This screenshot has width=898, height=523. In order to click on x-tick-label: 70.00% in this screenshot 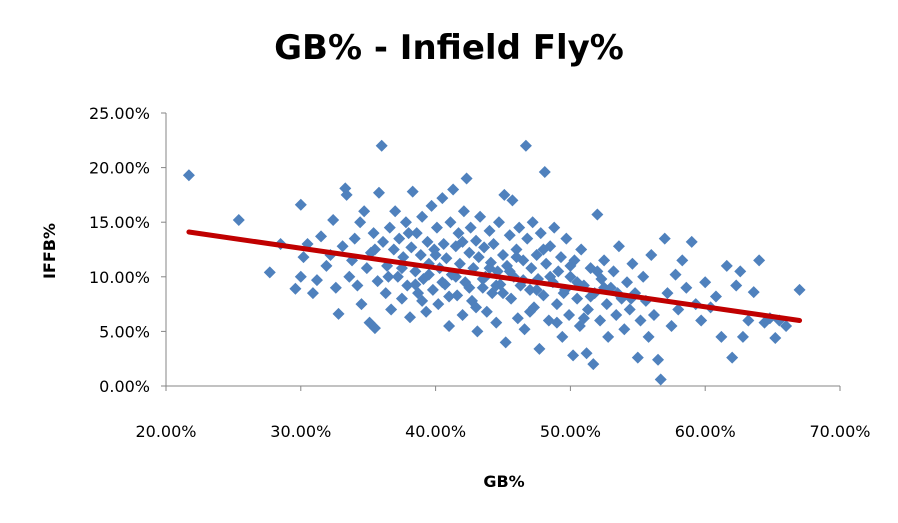, I will do `click(839, 431)`.